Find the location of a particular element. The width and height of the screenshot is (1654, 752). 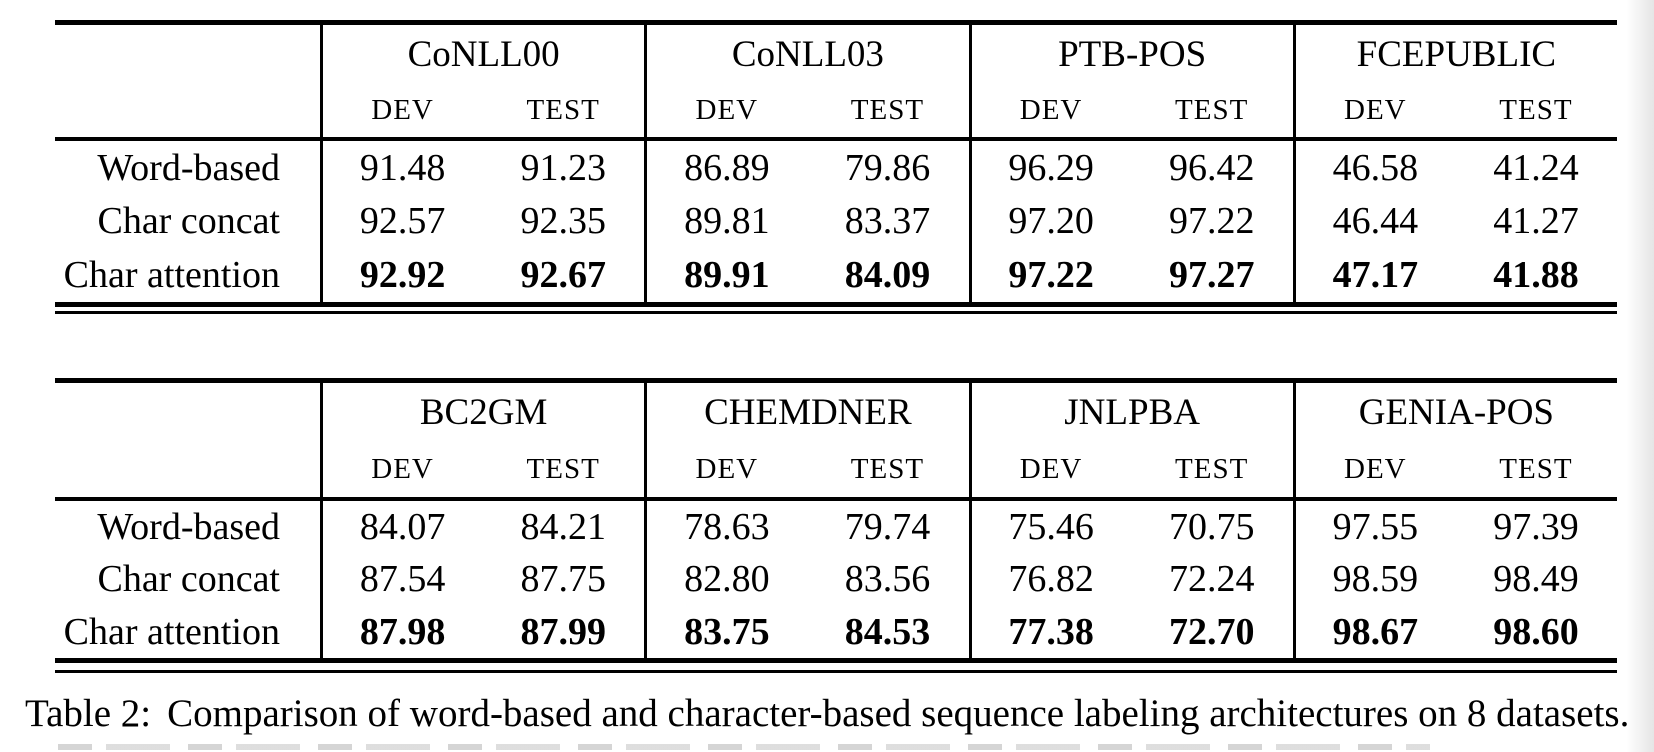

table-caption-label: Table 2: is located at coordinates (88, 713).